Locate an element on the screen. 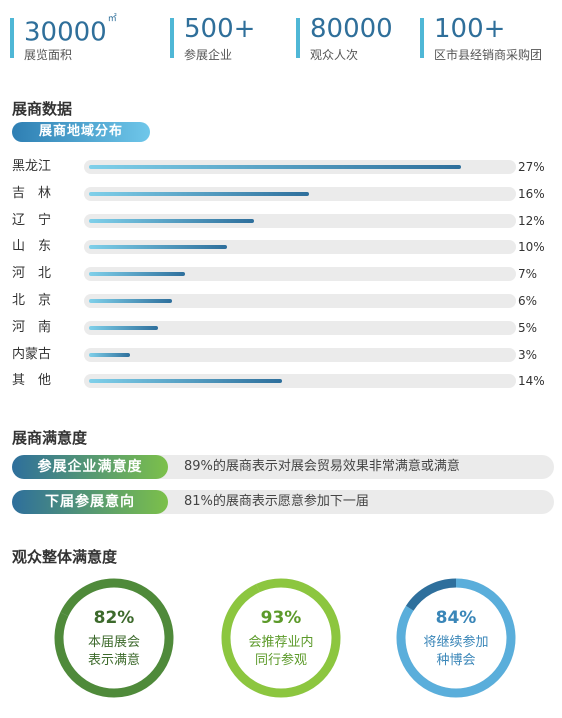 The width and height of the screenshot is (562, 718). stat-value: 30000㎡ is located at coordinates (70, 31).